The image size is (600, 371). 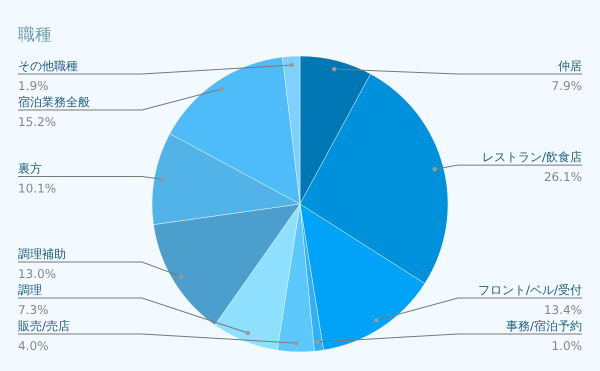 I want to click on data-label: 1.0%, so click(x=567, y=346).